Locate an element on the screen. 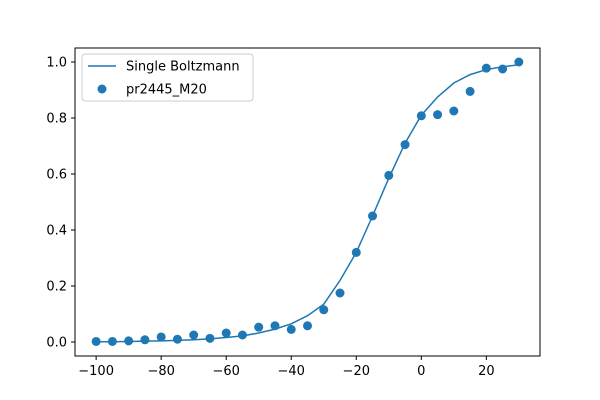  x-tick-label: −60 is located at coordinates (225, 371).